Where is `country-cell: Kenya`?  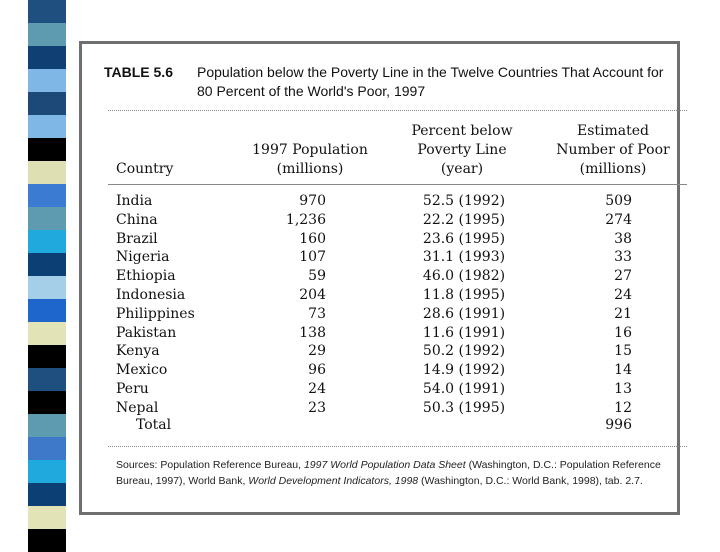 country-cell: Kenya is located at coordinates (138, 351).